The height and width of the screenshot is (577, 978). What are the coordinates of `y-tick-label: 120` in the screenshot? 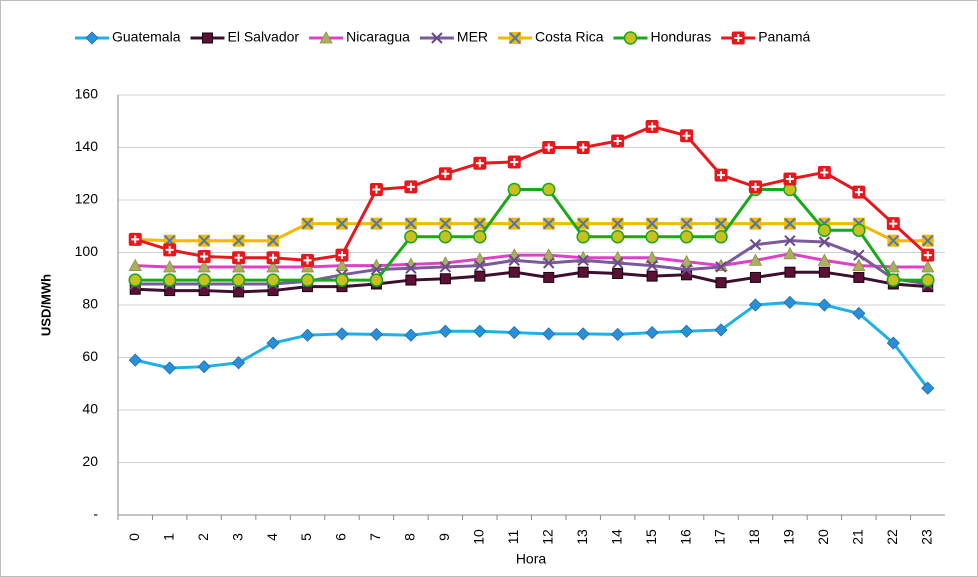 It's located at (87, 199).